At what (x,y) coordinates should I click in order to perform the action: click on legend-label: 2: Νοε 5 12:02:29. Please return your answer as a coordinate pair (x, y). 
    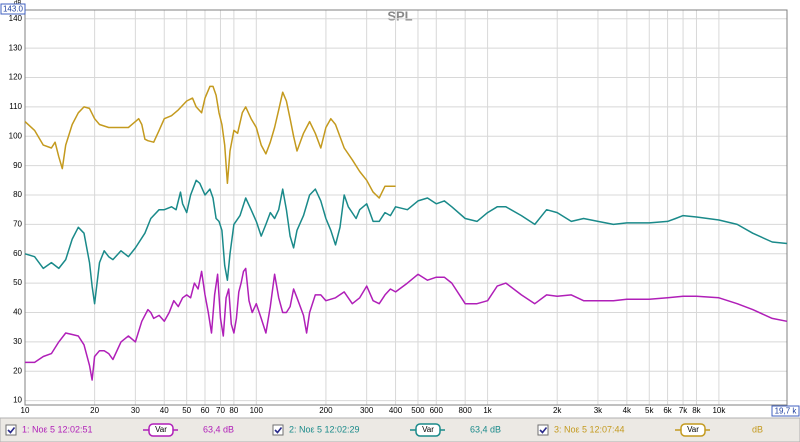
    Looking at the image, I should click on (324, 429).